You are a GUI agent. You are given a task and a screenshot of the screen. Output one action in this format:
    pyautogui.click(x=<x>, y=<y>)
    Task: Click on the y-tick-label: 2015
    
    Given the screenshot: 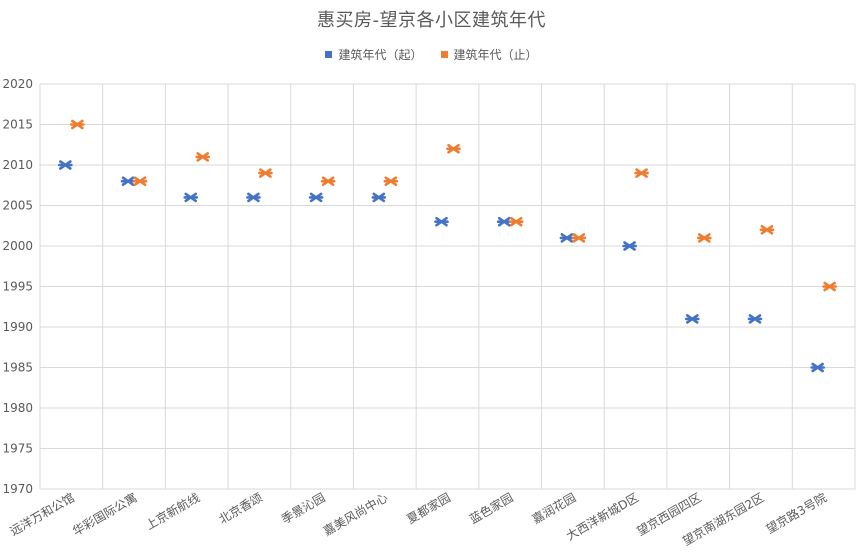 What is the action you would take?
    pyautogui.click(x=17, y=125)
    